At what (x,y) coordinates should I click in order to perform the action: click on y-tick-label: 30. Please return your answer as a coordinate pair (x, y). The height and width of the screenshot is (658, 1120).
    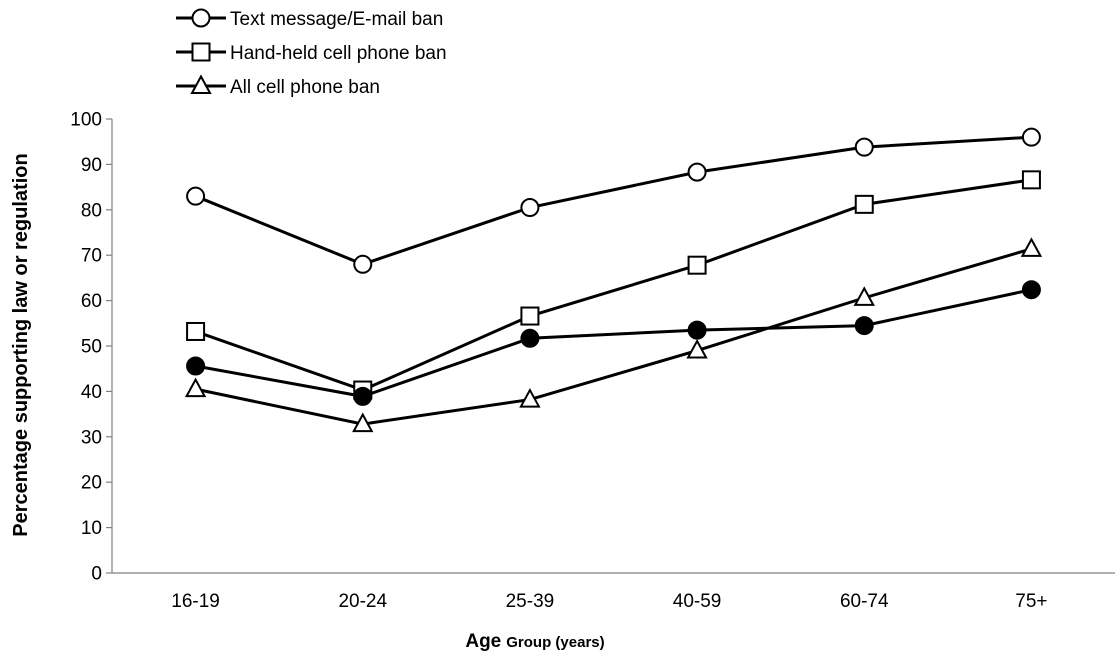
    Looking at the image, I should click on (91, 437).